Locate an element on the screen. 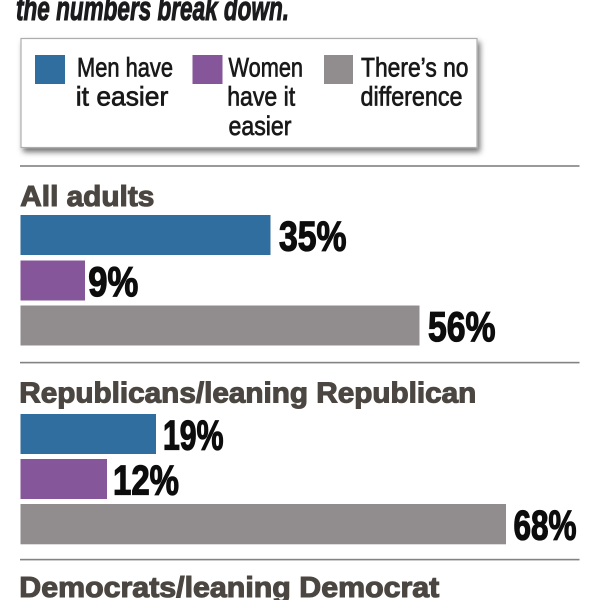 The width and height of the screenshot is (600, 600). svg-text: 35% is located at coordinates (313, 235).